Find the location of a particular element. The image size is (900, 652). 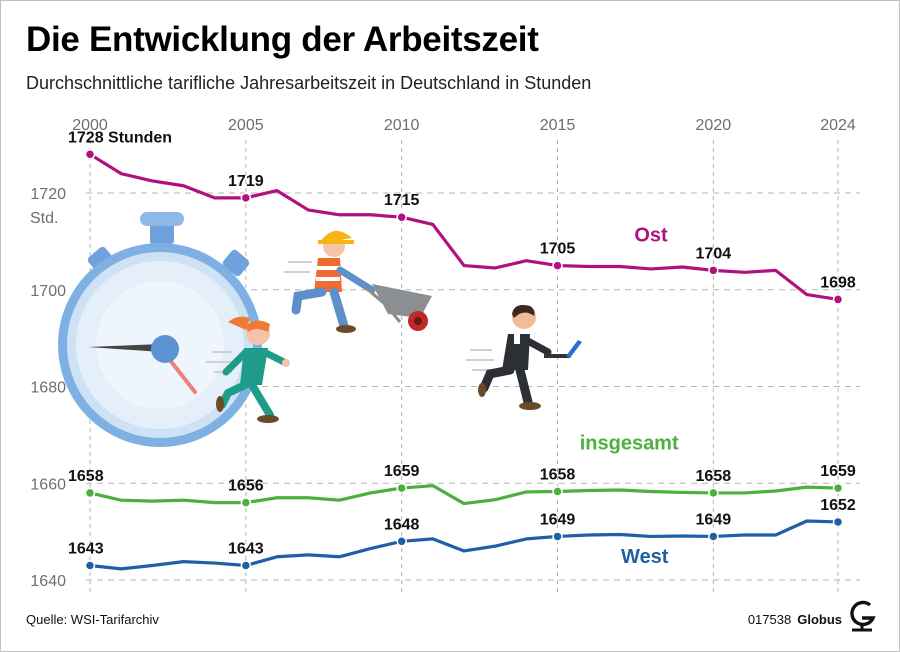

y-tick-label: 1660 is located at coordinates (48, 484).